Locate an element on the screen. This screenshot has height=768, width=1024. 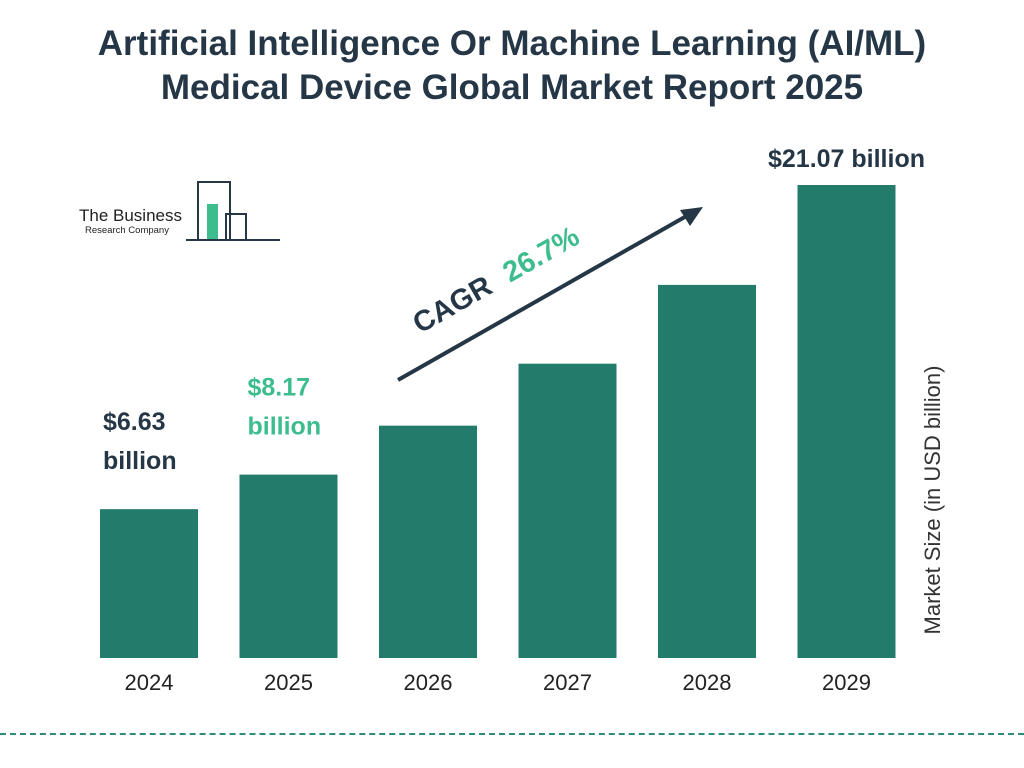
x-tick-2027: 2027 is located at coordinates (567, 682).